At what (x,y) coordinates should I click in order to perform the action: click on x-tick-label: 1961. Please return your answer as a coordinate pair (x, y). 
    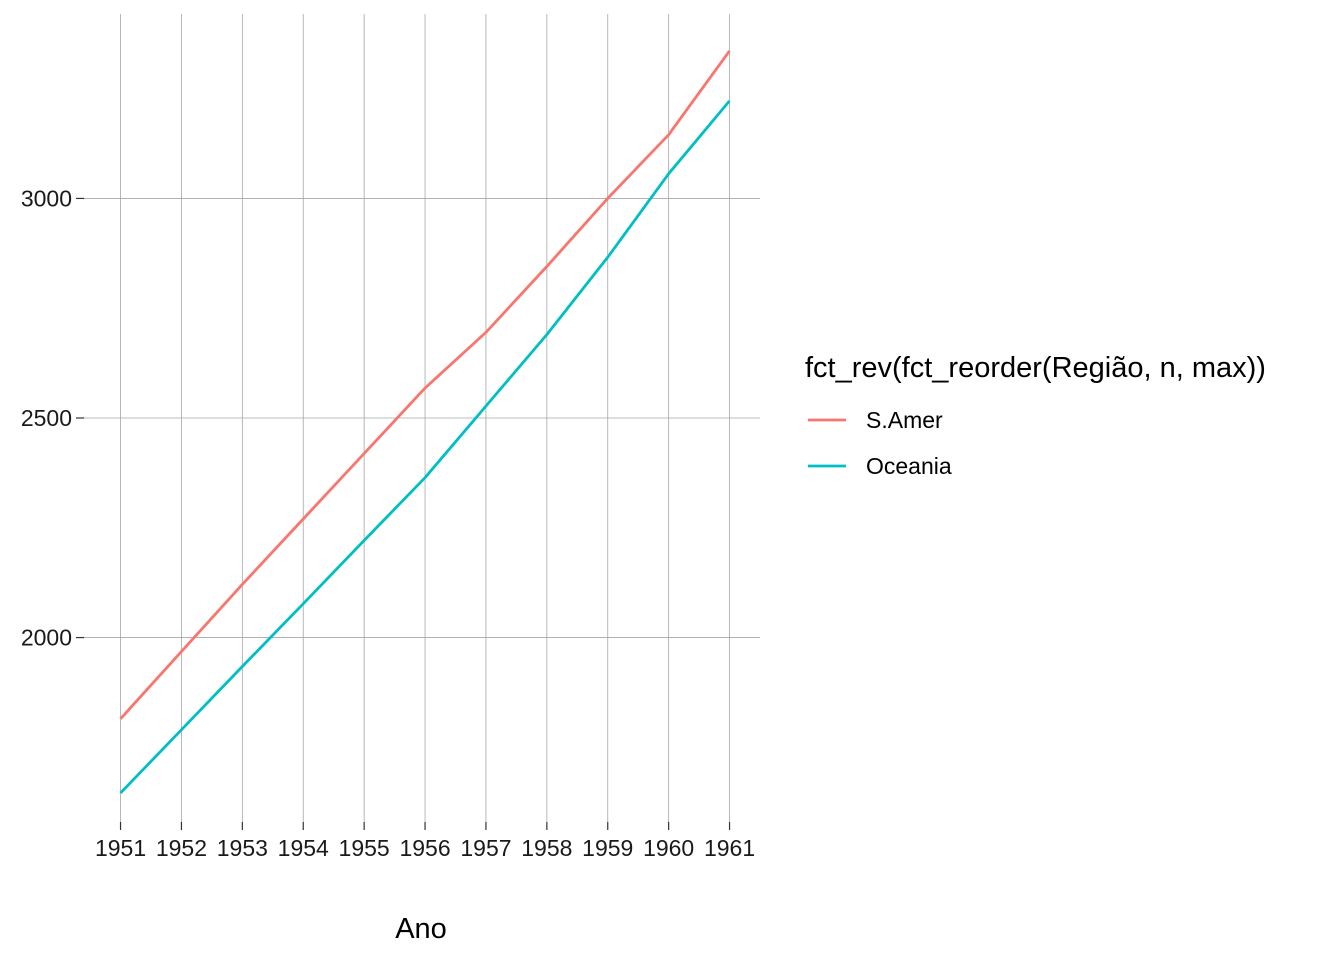
    Looking at the image, I should click on (729, 848).